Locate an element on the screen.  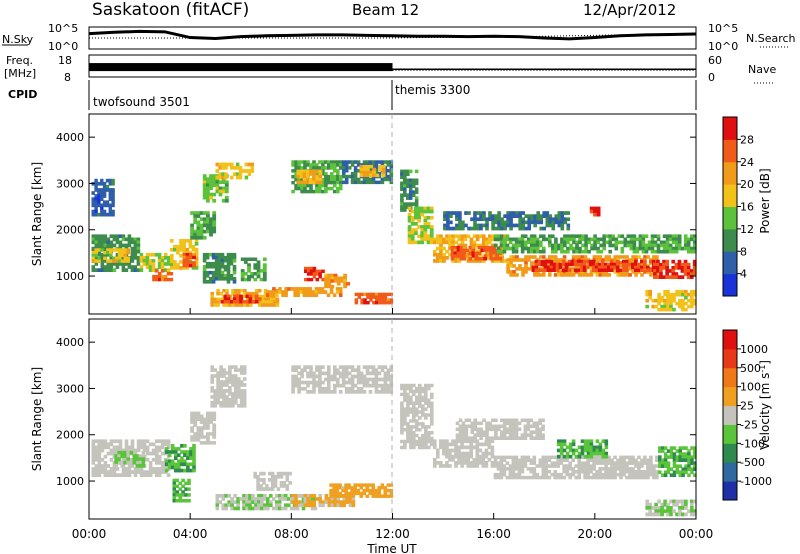
colorbar-segment is located at coordinates (730, 173).